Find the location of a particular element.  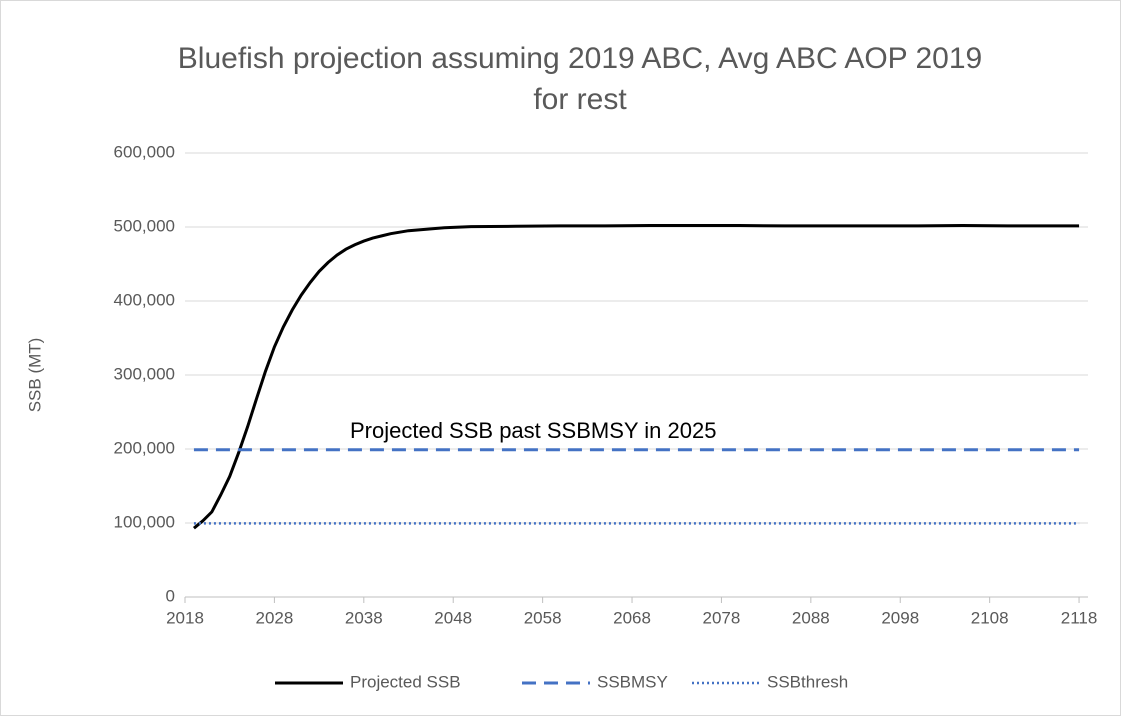

annotation: Projected SSB past SSBMSY in 2025 is located at coordinates (533, 430).